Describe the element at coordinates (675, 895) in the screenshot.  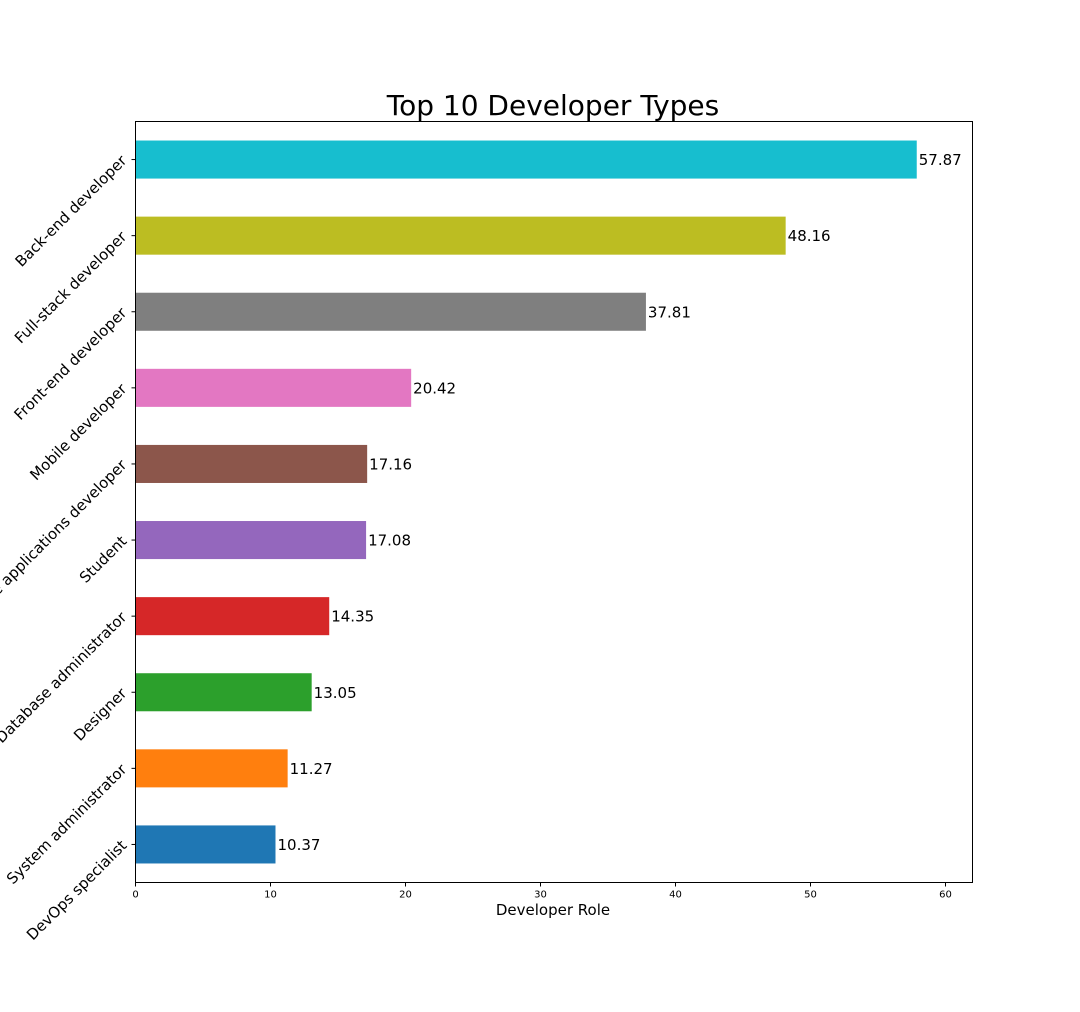
I see `x-tick-label: 40` at that location.